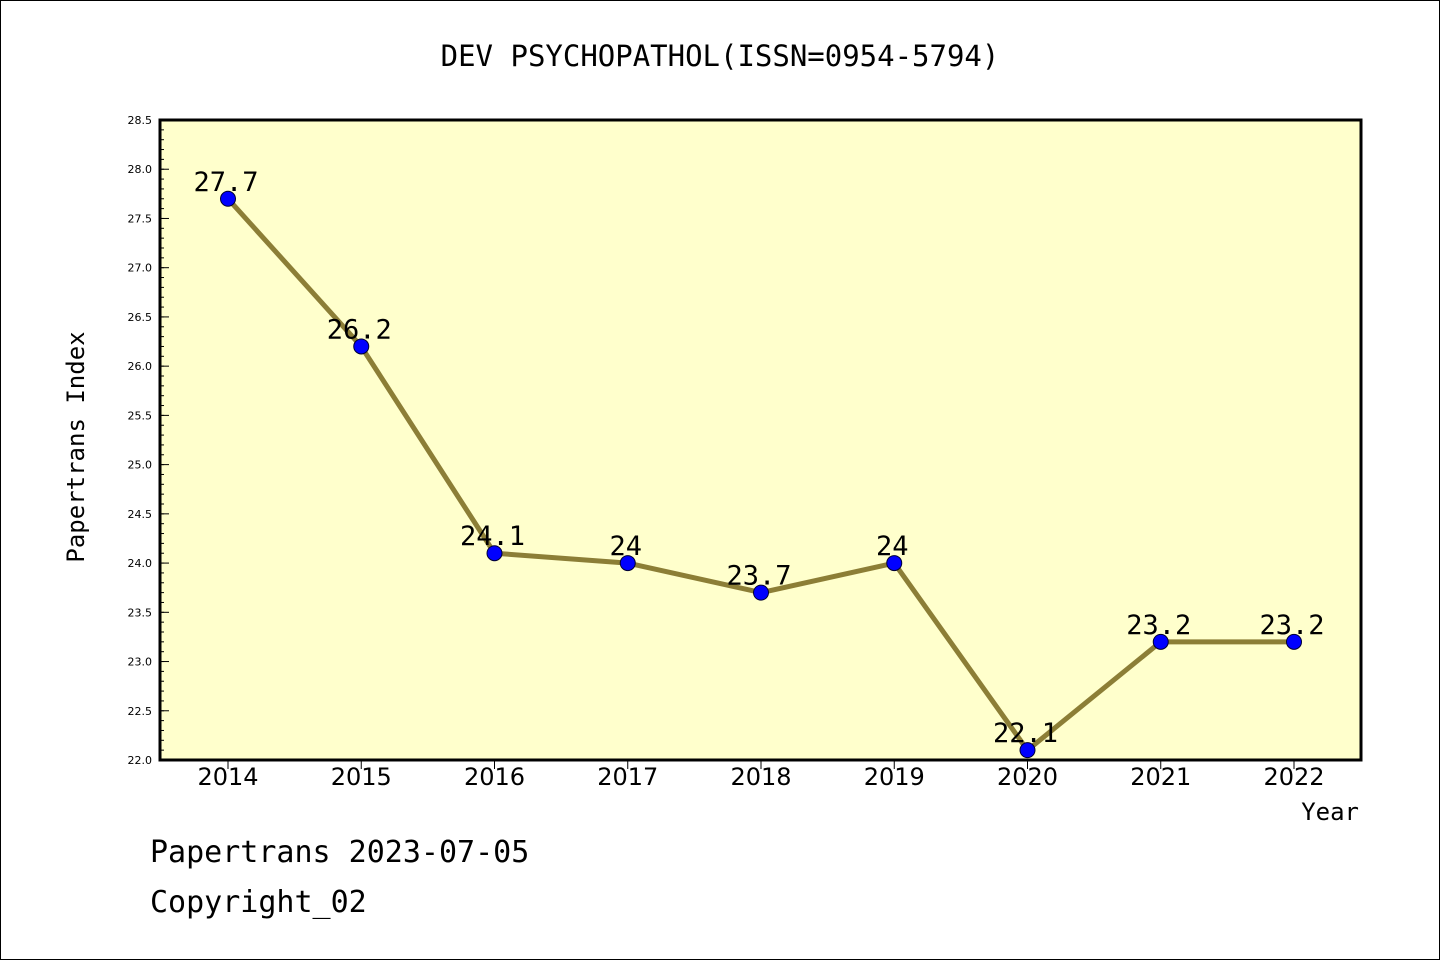 This screenshot has width=1440, height=960. I want to click on y-tick-label: 24.0, so click(140, 563).